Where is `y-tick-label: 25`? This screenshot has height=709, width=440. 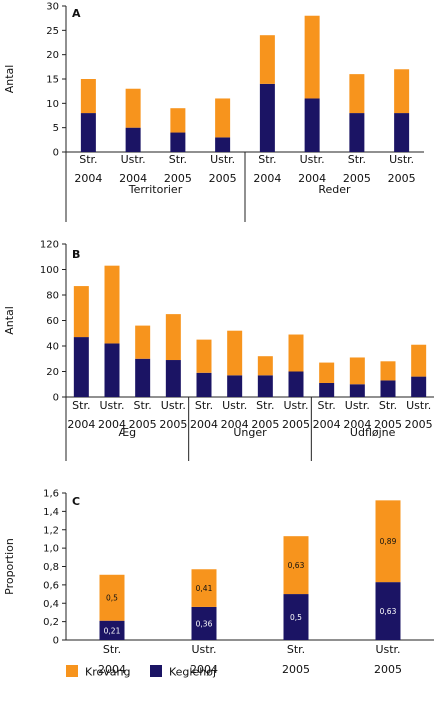
y-tick-label: 25 is located at coordinates (52, 31).